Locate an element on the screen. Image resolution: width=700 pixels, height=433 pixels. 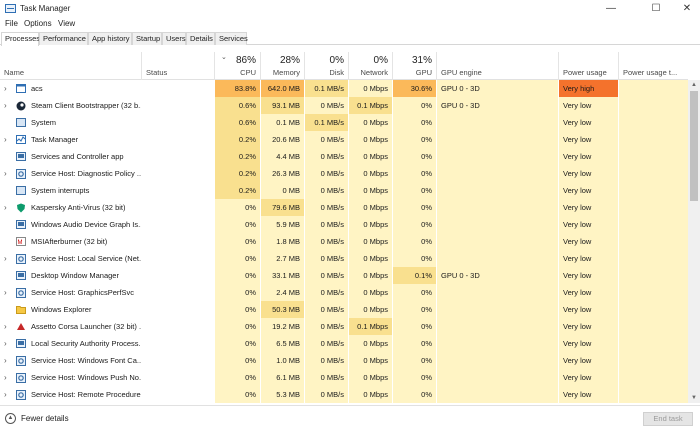
column-header-power-usage: Power usage is located at coordinates (588, 66).